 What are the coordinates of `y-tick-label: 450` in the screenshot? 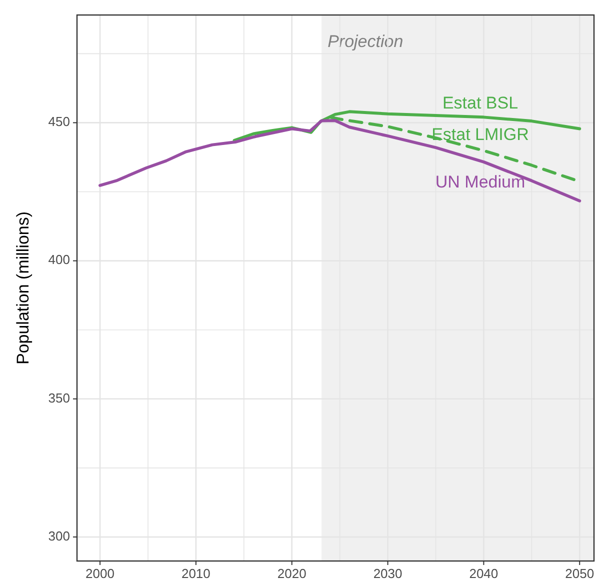 It's located at (59, 122).